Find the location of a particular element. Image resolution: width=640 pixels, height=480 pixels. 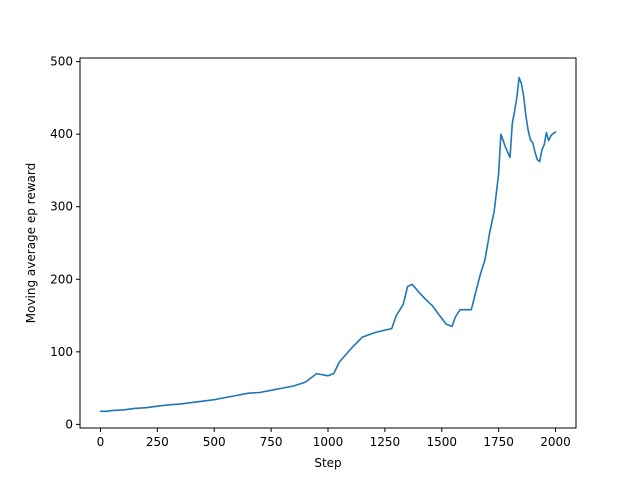

x-tick-label: 250 is located at coordinates (157, 442).